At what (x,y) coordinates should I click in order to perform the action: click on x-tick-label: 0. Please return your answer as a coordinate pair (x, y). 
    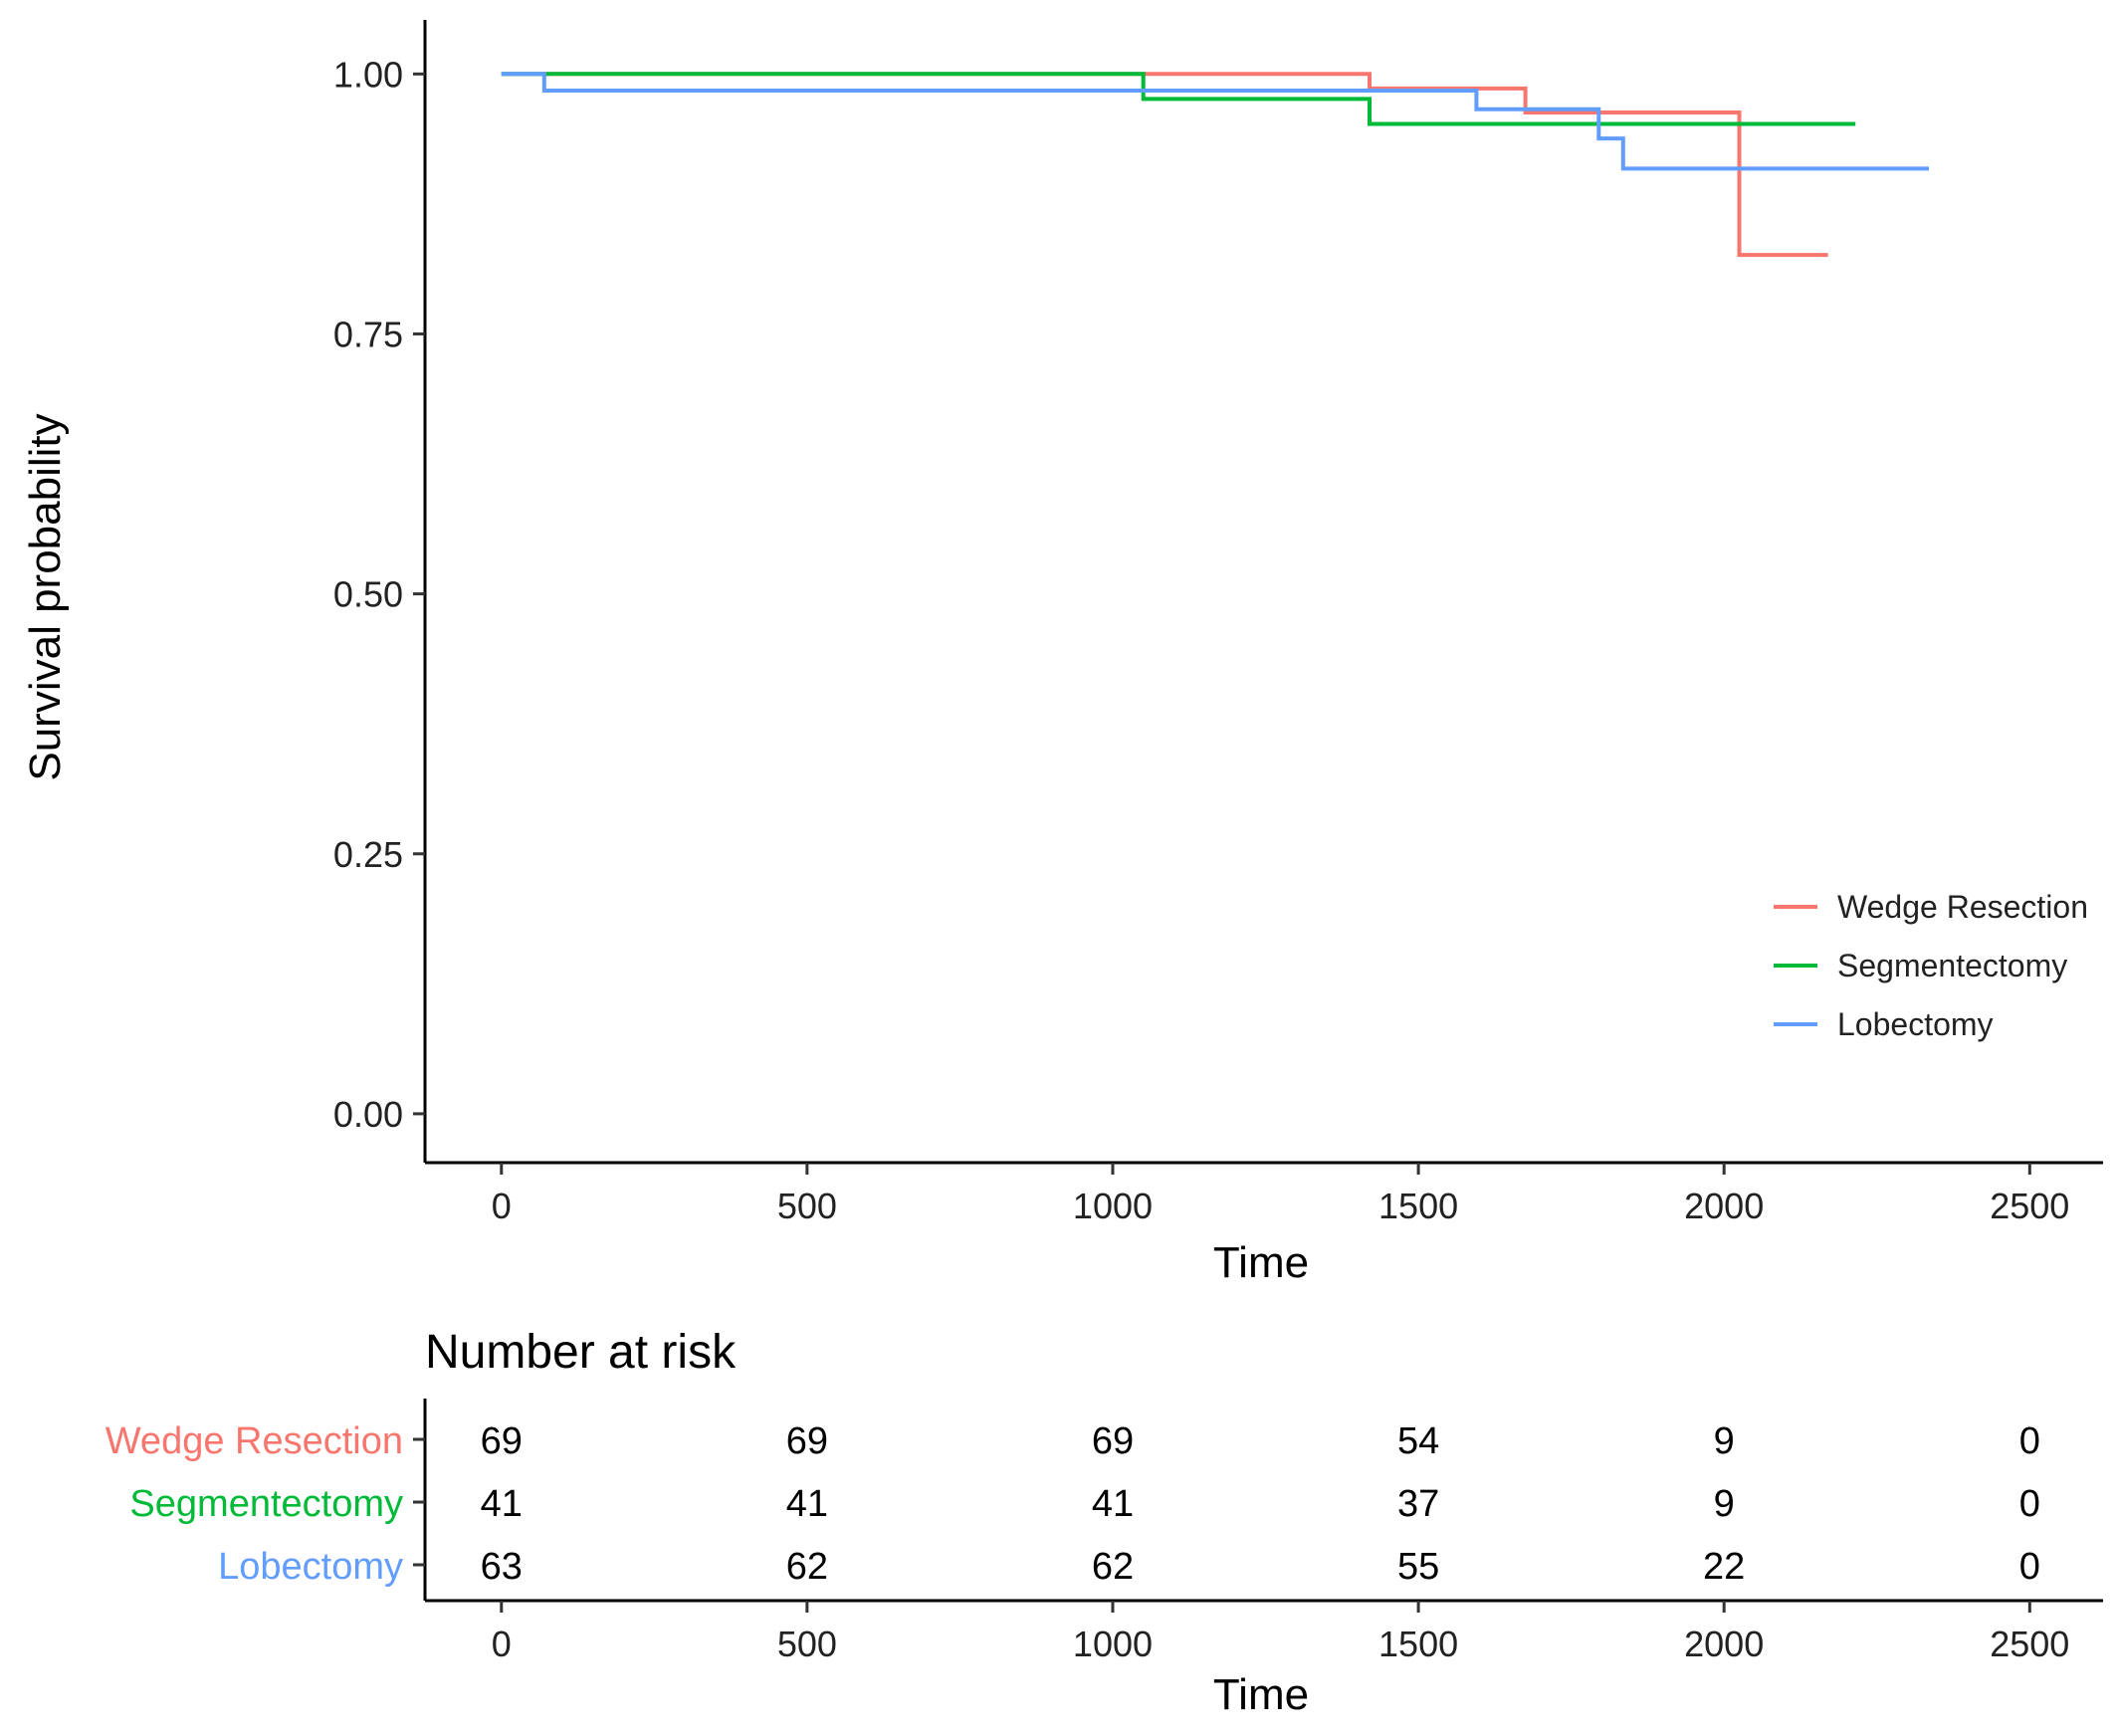
    Looking at the image, I should click on (502, 1206).